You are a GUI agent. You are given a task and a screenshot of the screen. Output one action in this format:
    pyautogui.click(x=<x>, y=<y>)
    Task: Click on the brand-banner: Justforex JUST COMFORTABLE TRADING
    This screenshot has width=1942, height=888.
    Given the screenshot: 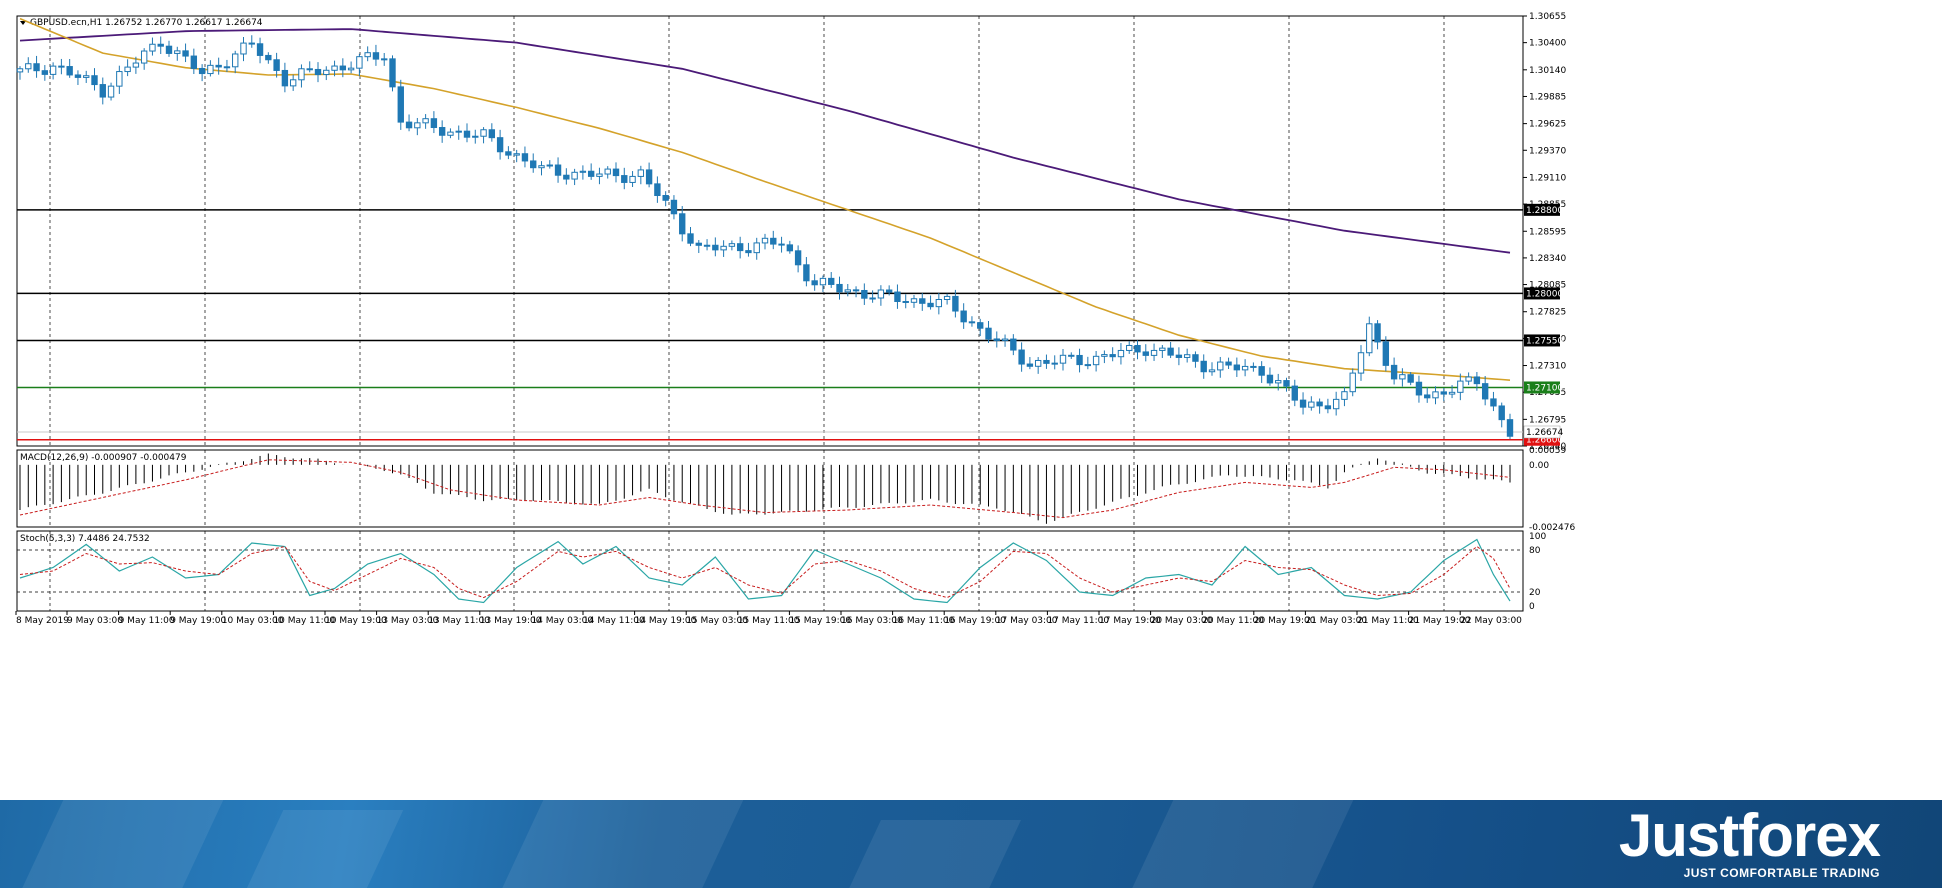 What is the action you would take?
    pyautogui.click(x=971, y=844)
    